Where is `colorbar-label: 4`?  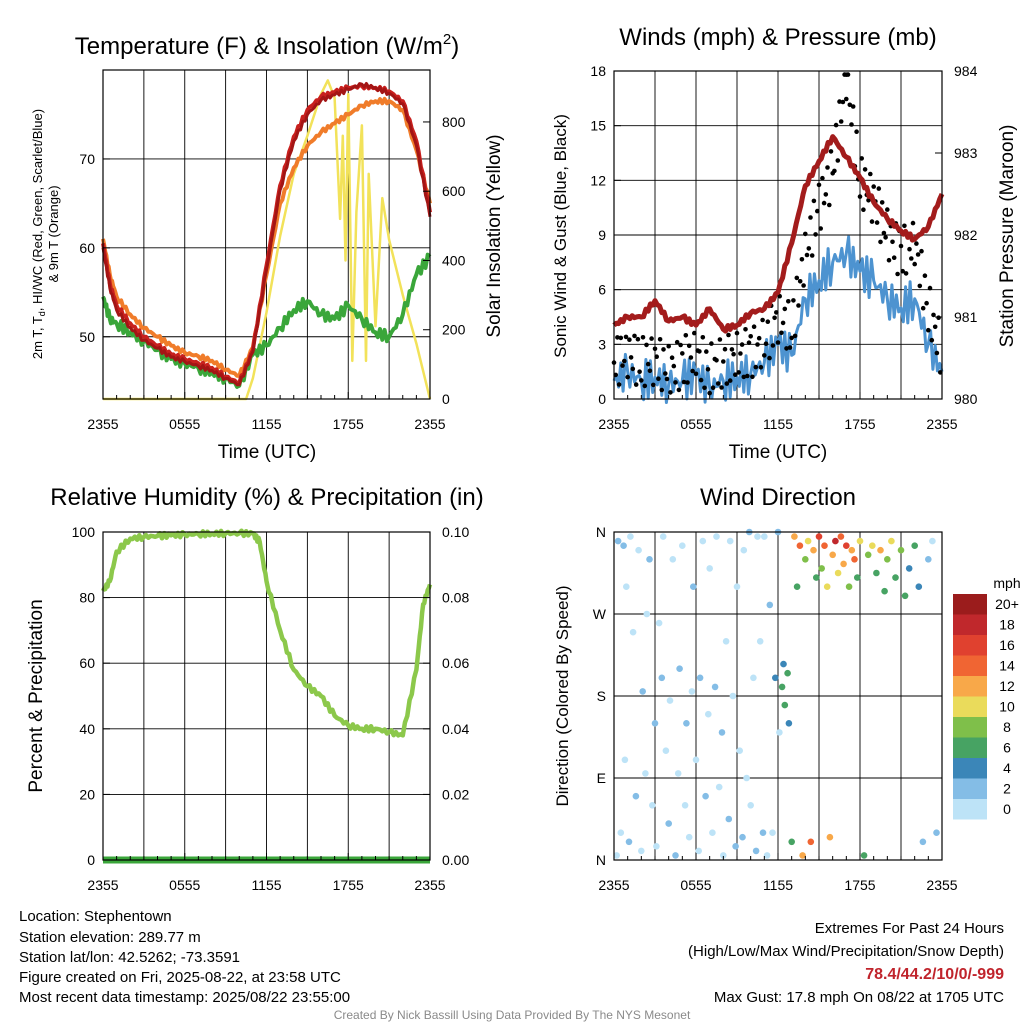 colorbar-label: 4 is located at coordinates (1007, 768).